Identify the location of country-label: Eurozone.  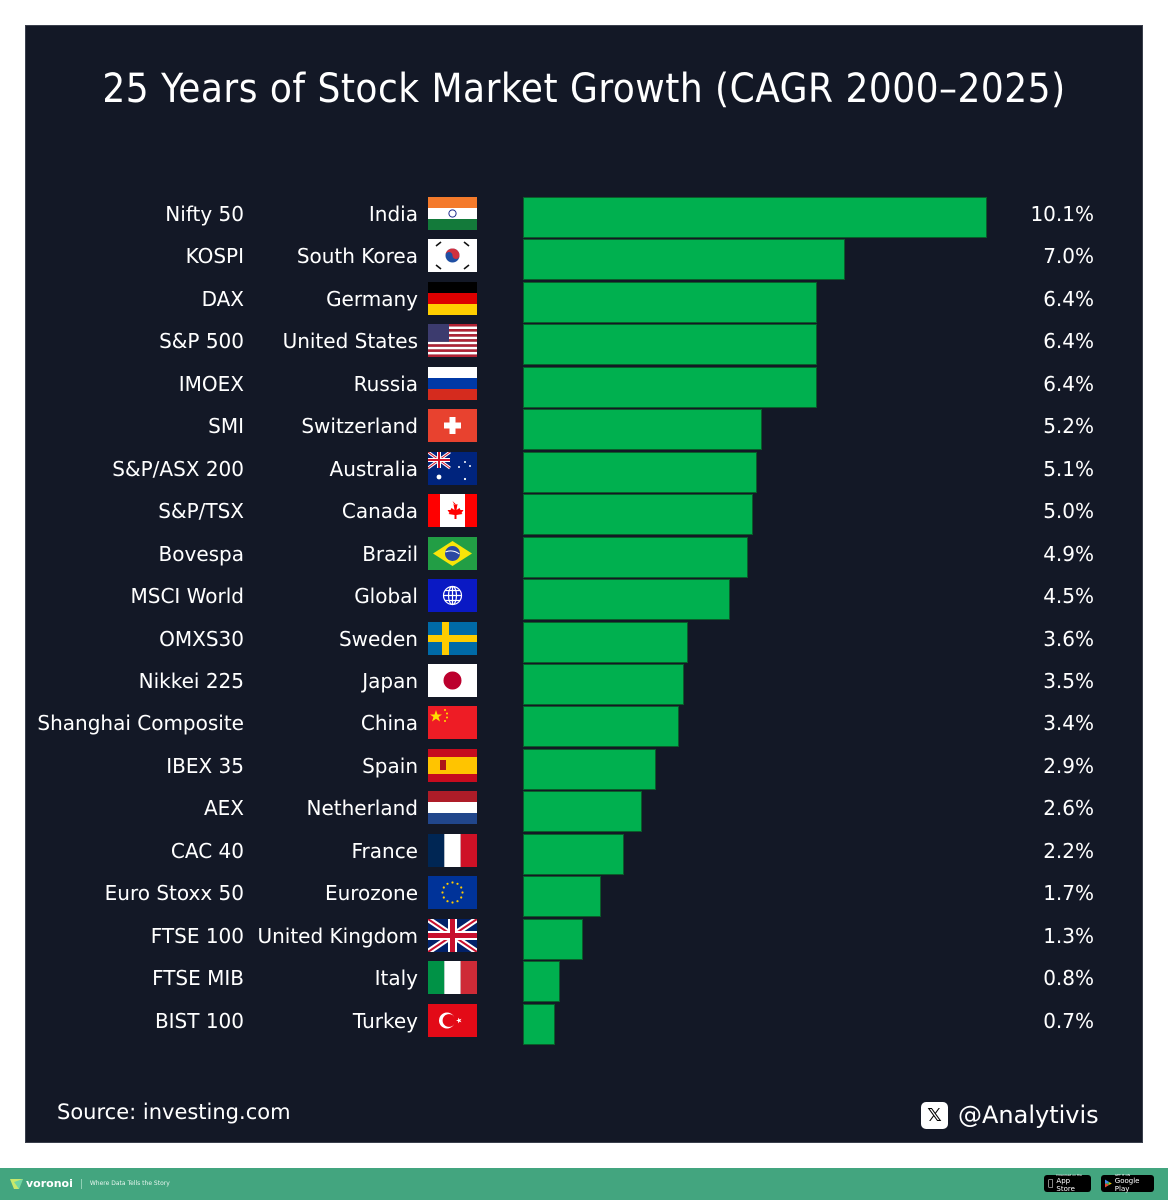
(371, 893).